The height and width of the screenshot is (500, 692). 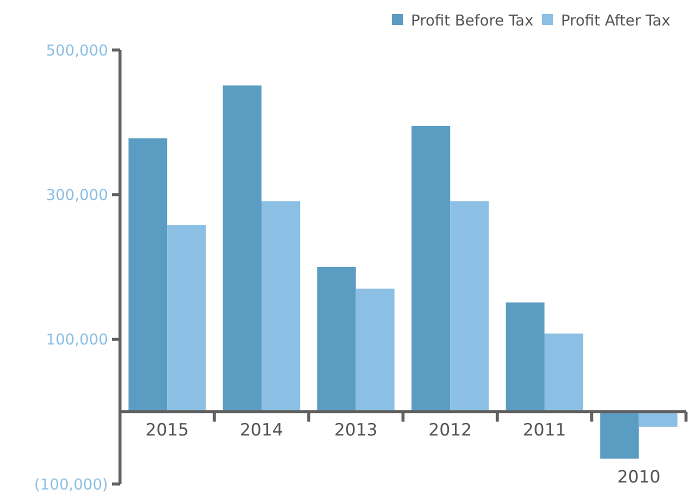 What do you see at coordinates (71, 484) in the screenshot?
I see `y-tick-label: (100,000)` at bounding box center [71, 484].